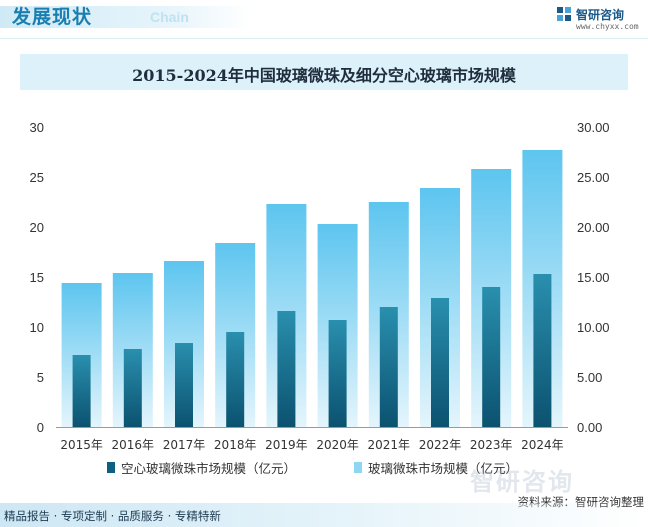 Image resolution: width=648 pixels, height=527 pixels. I want to click on page-header: 发展现状 Chain 智研咨询 www.chyxx.com, so click(324, 19).